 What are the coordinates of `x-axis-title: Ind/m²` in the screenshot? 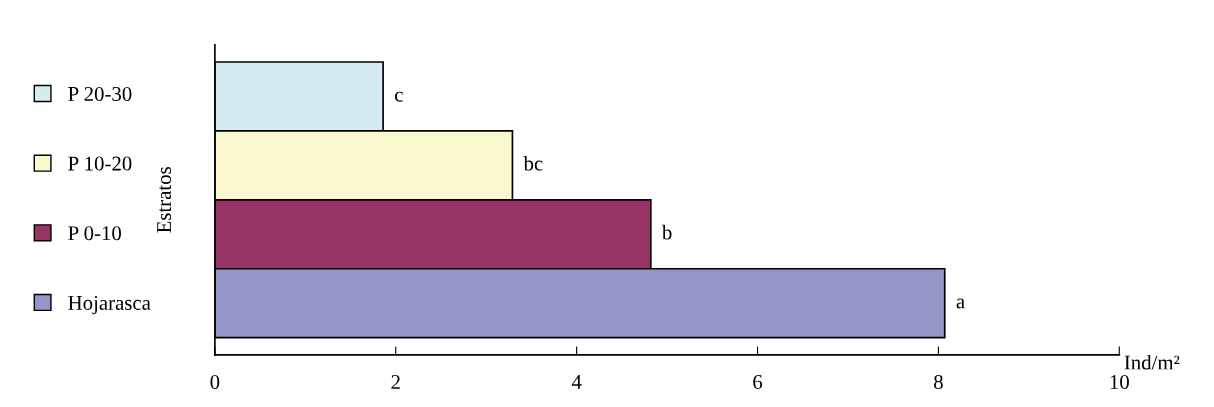 It's located at (1152, 362).